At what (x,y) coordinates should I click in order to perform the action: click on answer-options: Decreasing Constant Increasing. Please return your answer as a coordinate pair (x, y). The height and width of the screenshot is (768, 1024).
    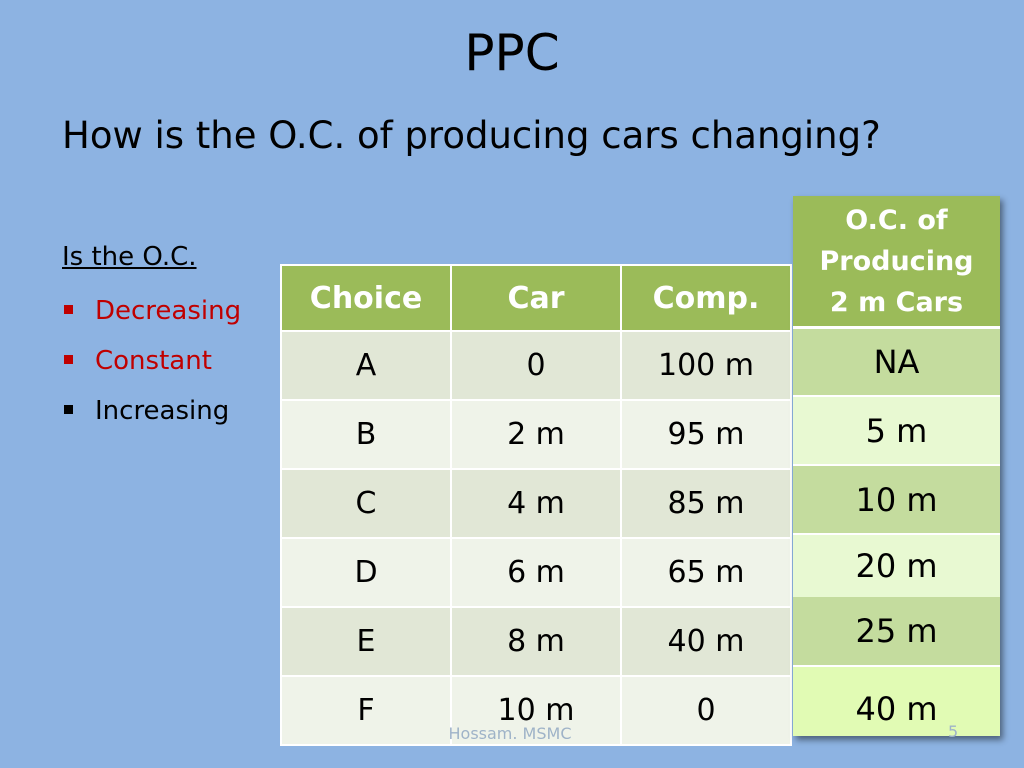
    Looking at the image, I should click on (151, 361).